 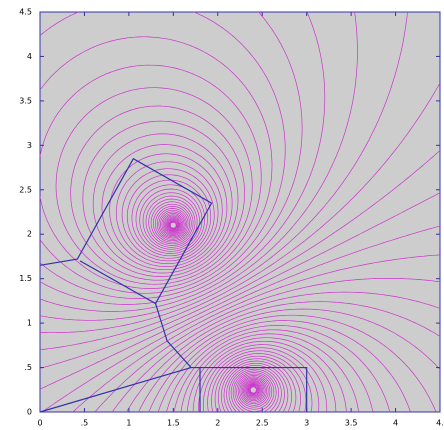 What do you see at coordinates (39, 423) in the screenshot?
I see `x-tick-label: 0` at bounding box center [39, 423].